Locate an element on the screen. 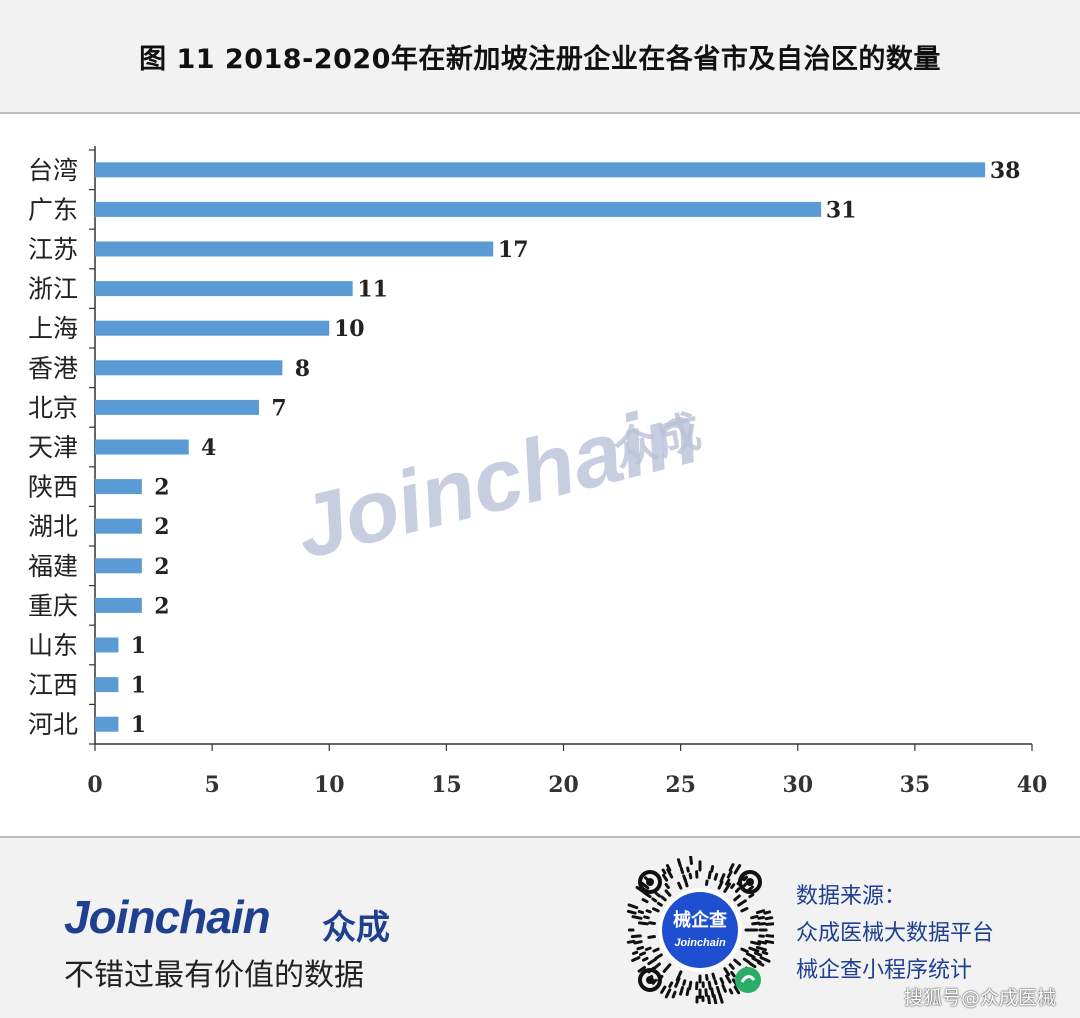 This screenshot has width=1080, height=1018. brand-logo: Joinchain is located at coordinates (167, 917).